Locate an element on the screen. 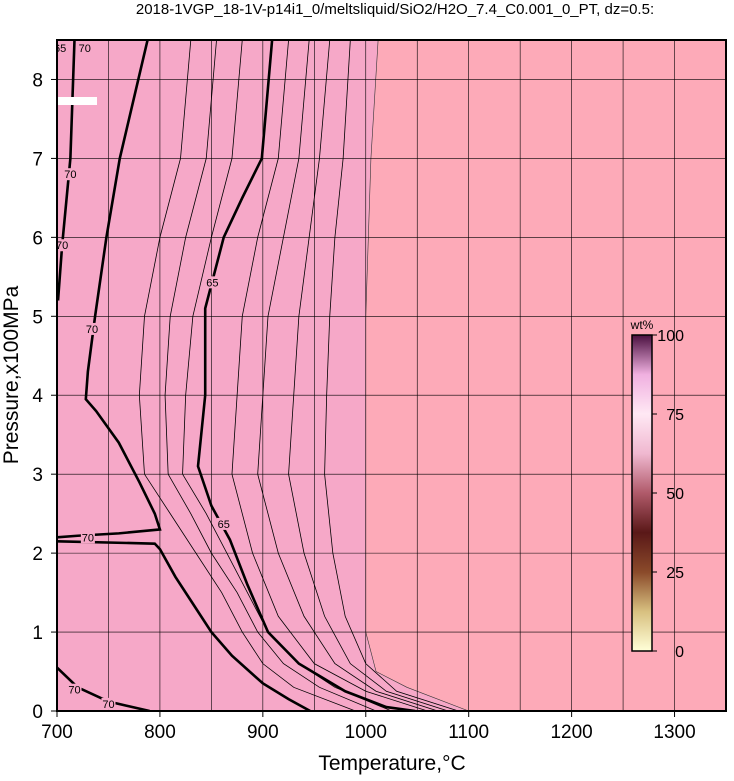 The image size is (734, 781). colorbar-tick-label: 50 is located at coordinates (675, 494).